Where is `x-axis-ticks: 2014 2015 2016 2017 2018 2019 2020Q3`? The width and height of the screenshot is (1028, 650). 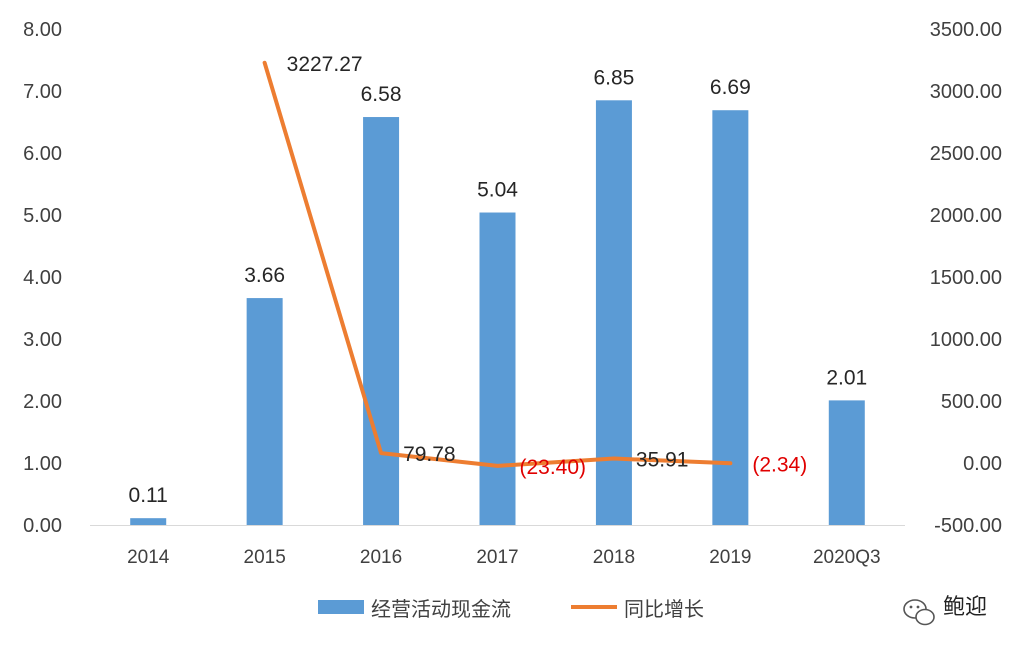
x-axis-ticks: 2014 2015 2016 2017 2018 2019 2020Q3 is located at coordinates (504, 557).